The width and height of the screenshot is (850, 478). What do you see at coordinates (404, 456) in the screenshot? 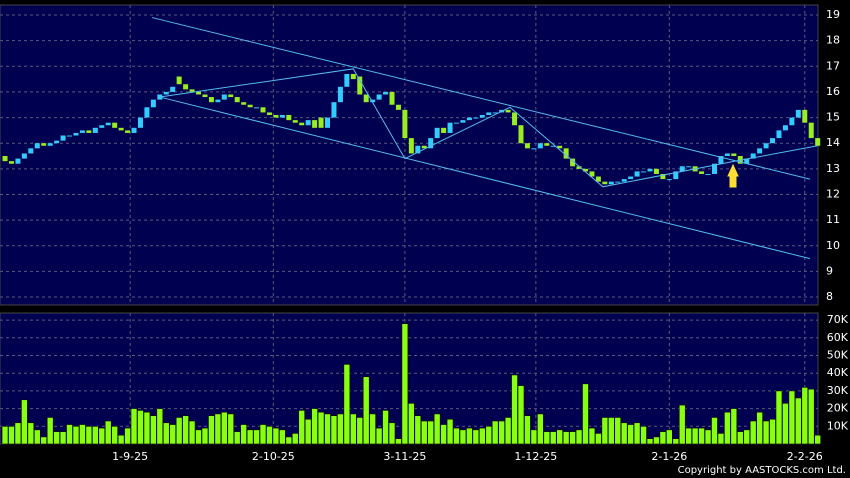
I see `x-tick-label: 3-11-25` at bounding box center [404, 456].